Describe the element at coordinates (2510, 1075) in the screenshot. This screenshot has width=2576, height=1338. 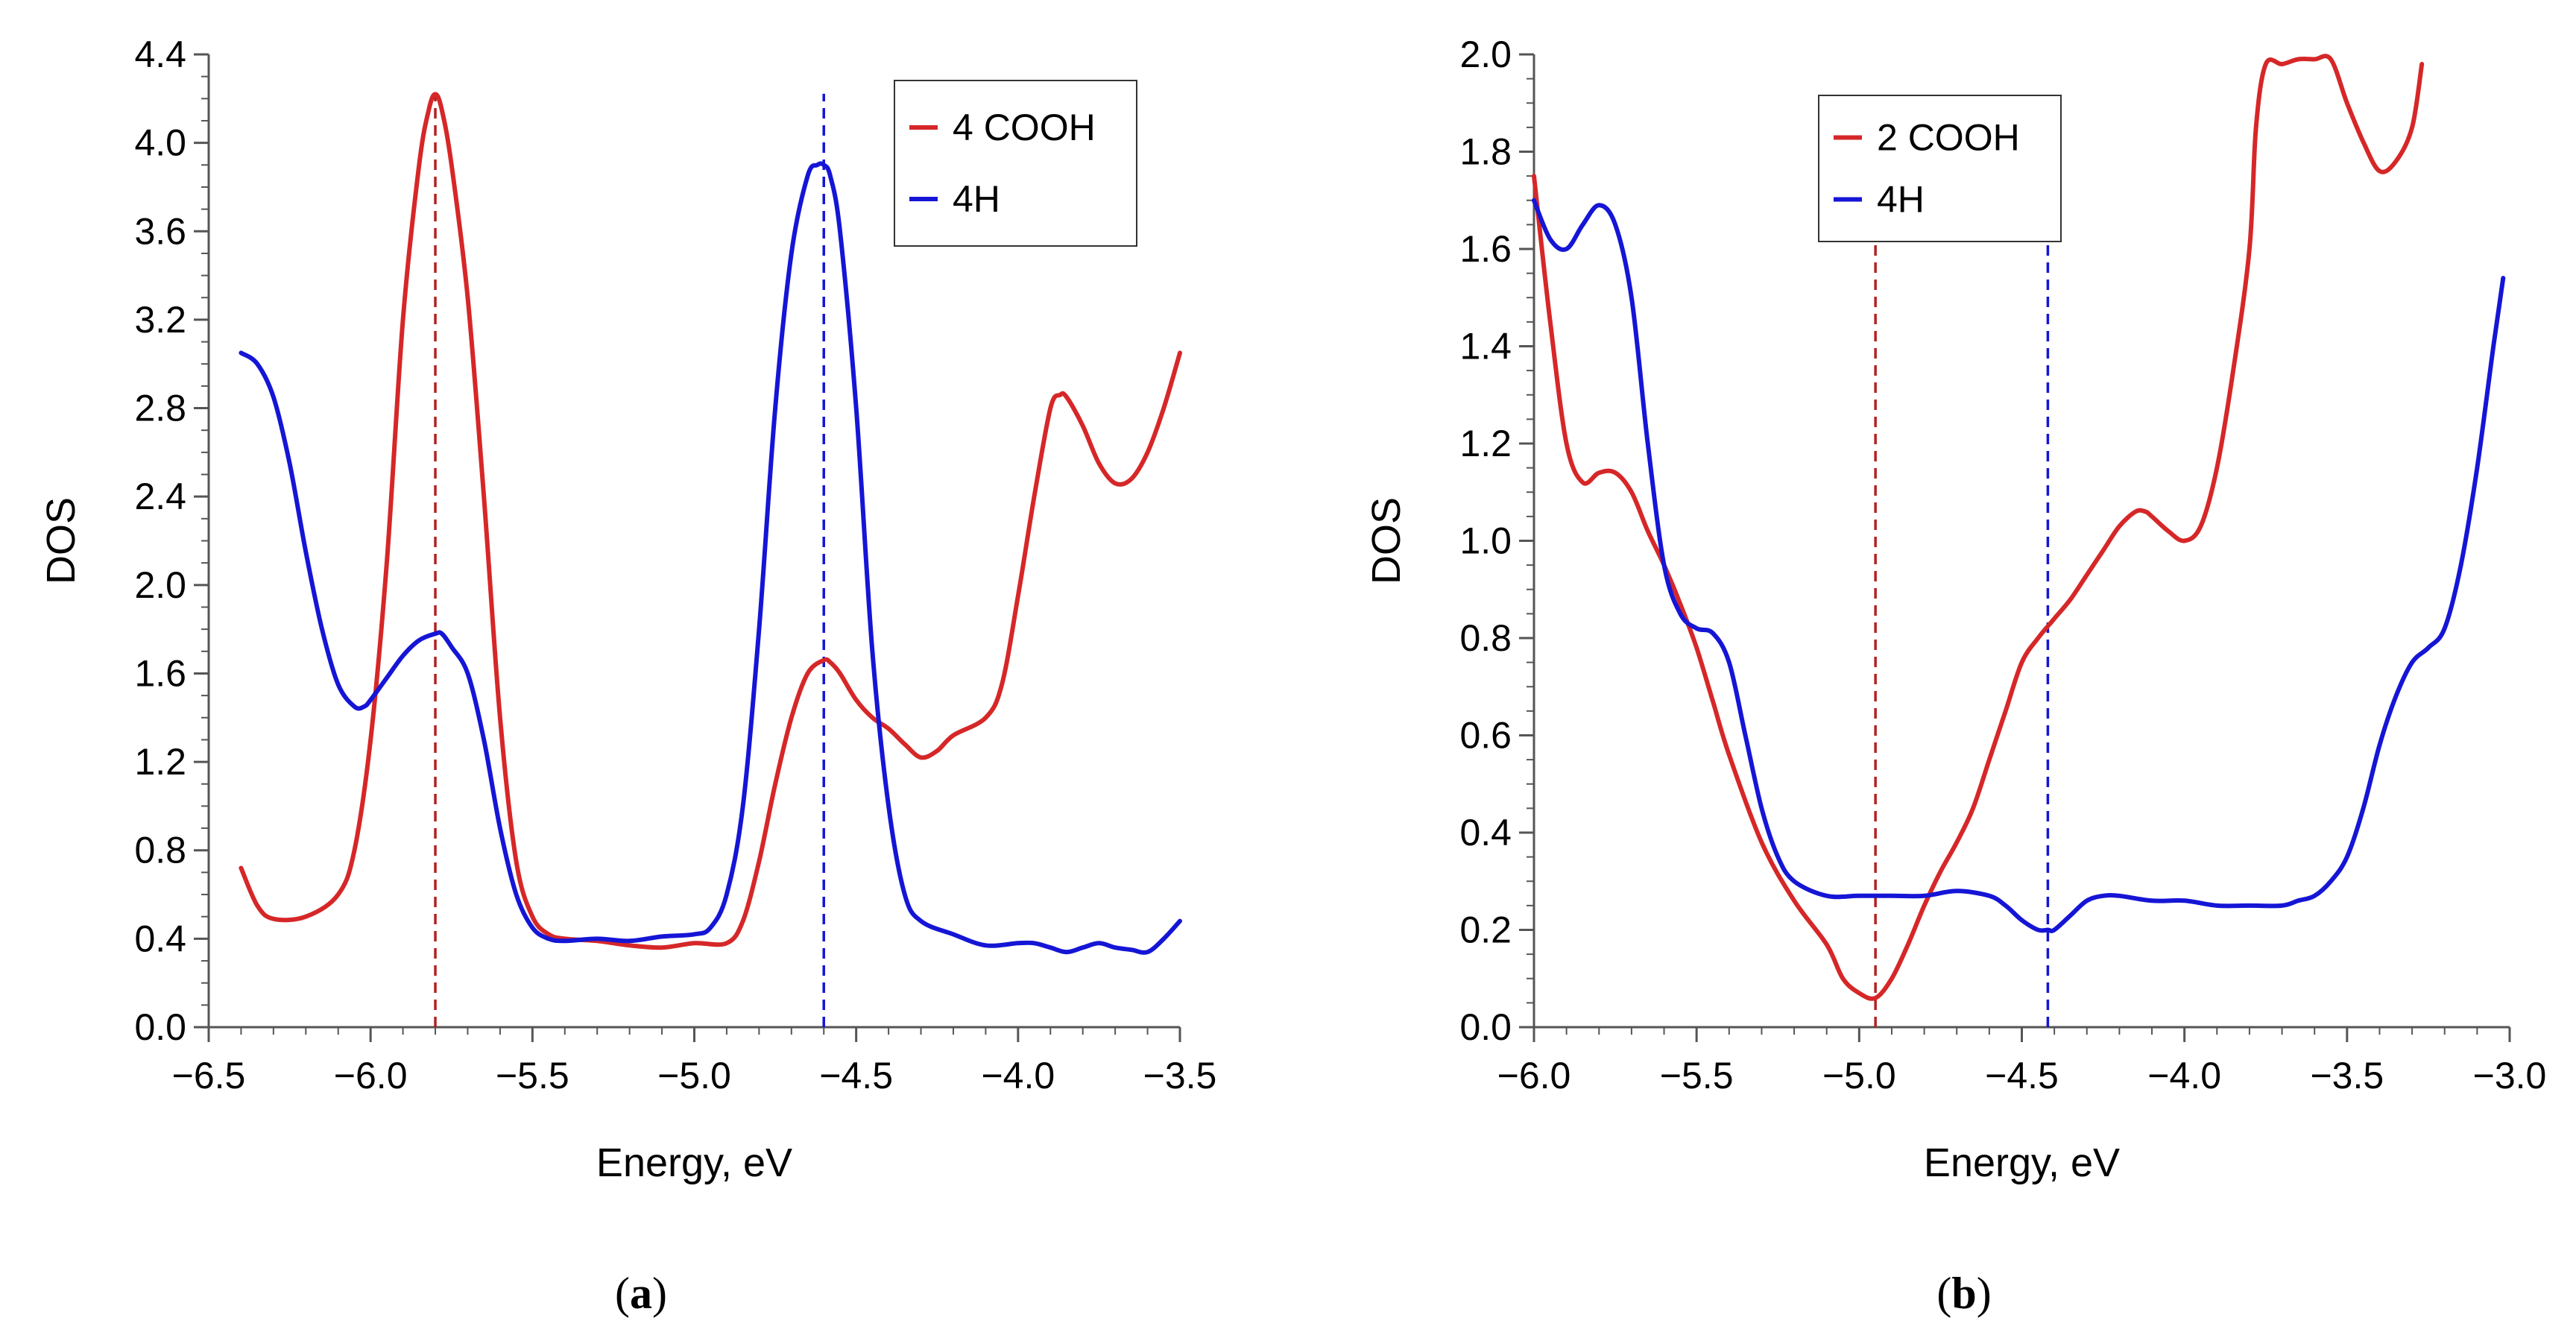
I see `x-tick-label: −3.0` at that location.